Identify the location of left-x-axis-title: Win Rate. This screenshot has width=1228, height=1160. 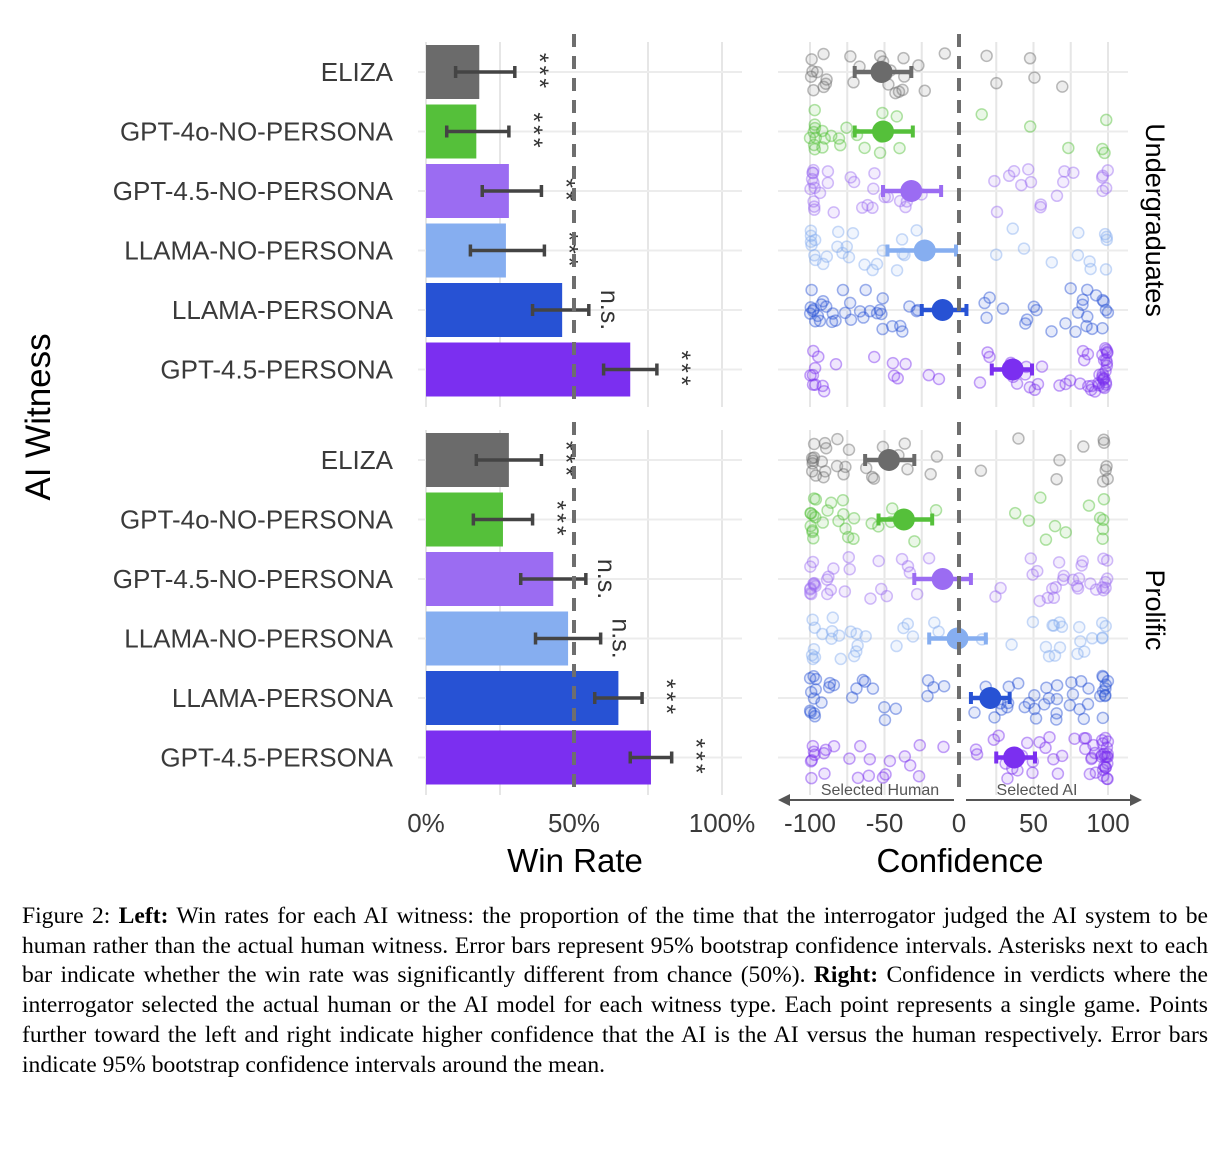
(575, 860).